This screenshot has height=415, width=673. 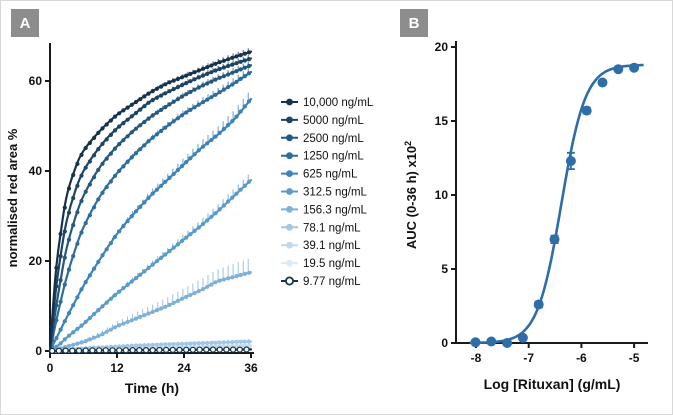 I want to click on x-tick-label: 36, so click(x=251, y=368).